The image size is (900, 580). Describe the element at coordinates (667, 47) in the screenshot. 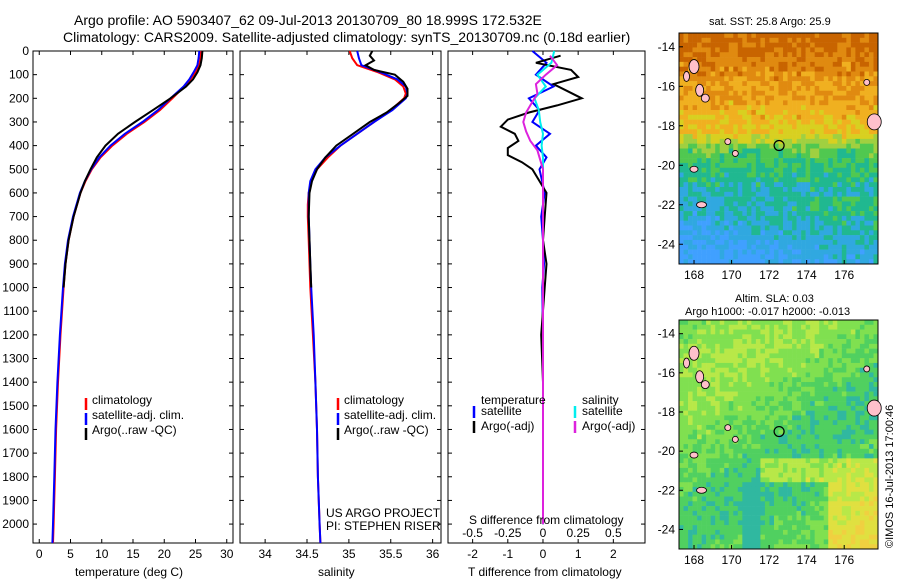

I see `map-y-tick-label: -14` at that location.